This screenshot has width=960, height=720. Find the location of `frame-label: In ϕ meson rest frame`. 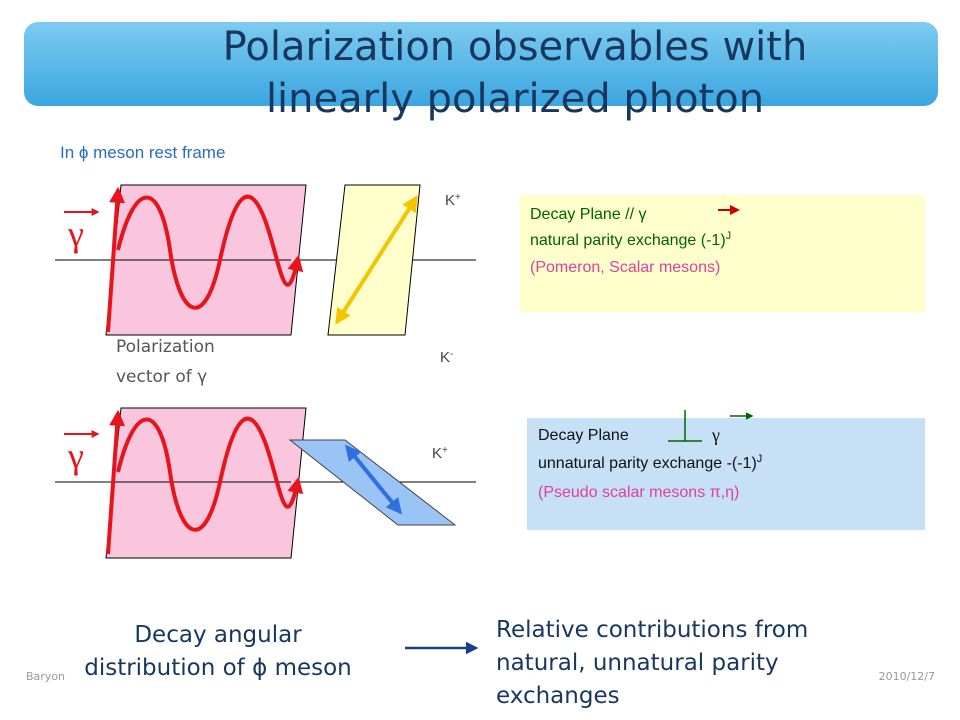

frame-label: In ϕ meson rest frame is located at coordinates (142, 152).